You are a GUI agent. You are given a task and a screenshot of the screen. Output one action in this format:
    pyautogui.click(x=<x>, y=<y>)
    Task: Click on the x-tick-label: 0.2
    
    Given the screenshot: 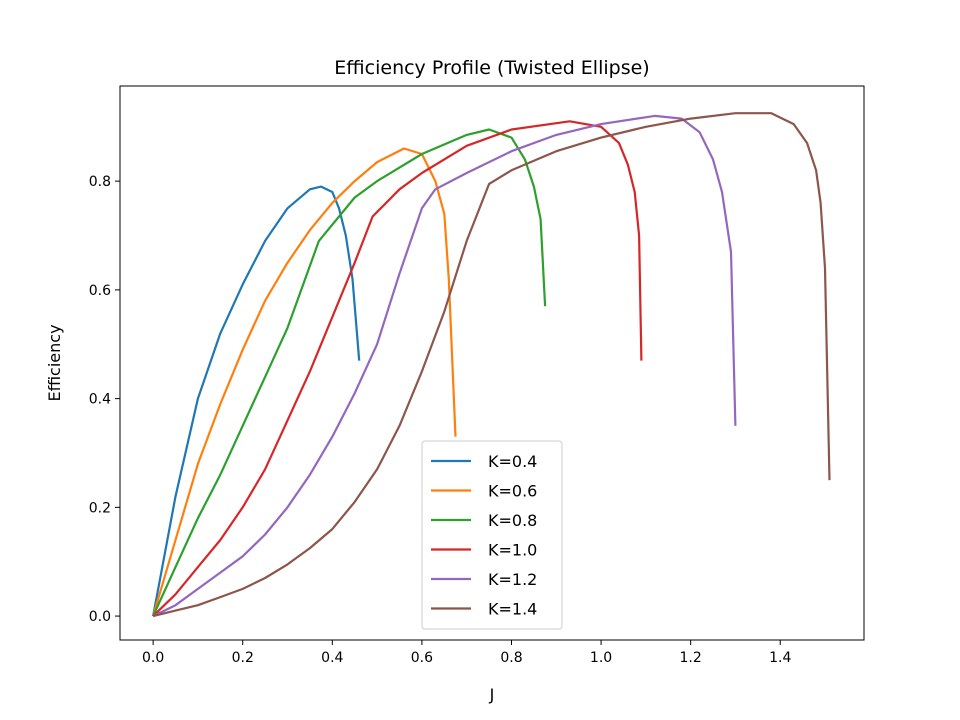 What is the action you would take?
    pyautogui.click(x=243, y=658)
    